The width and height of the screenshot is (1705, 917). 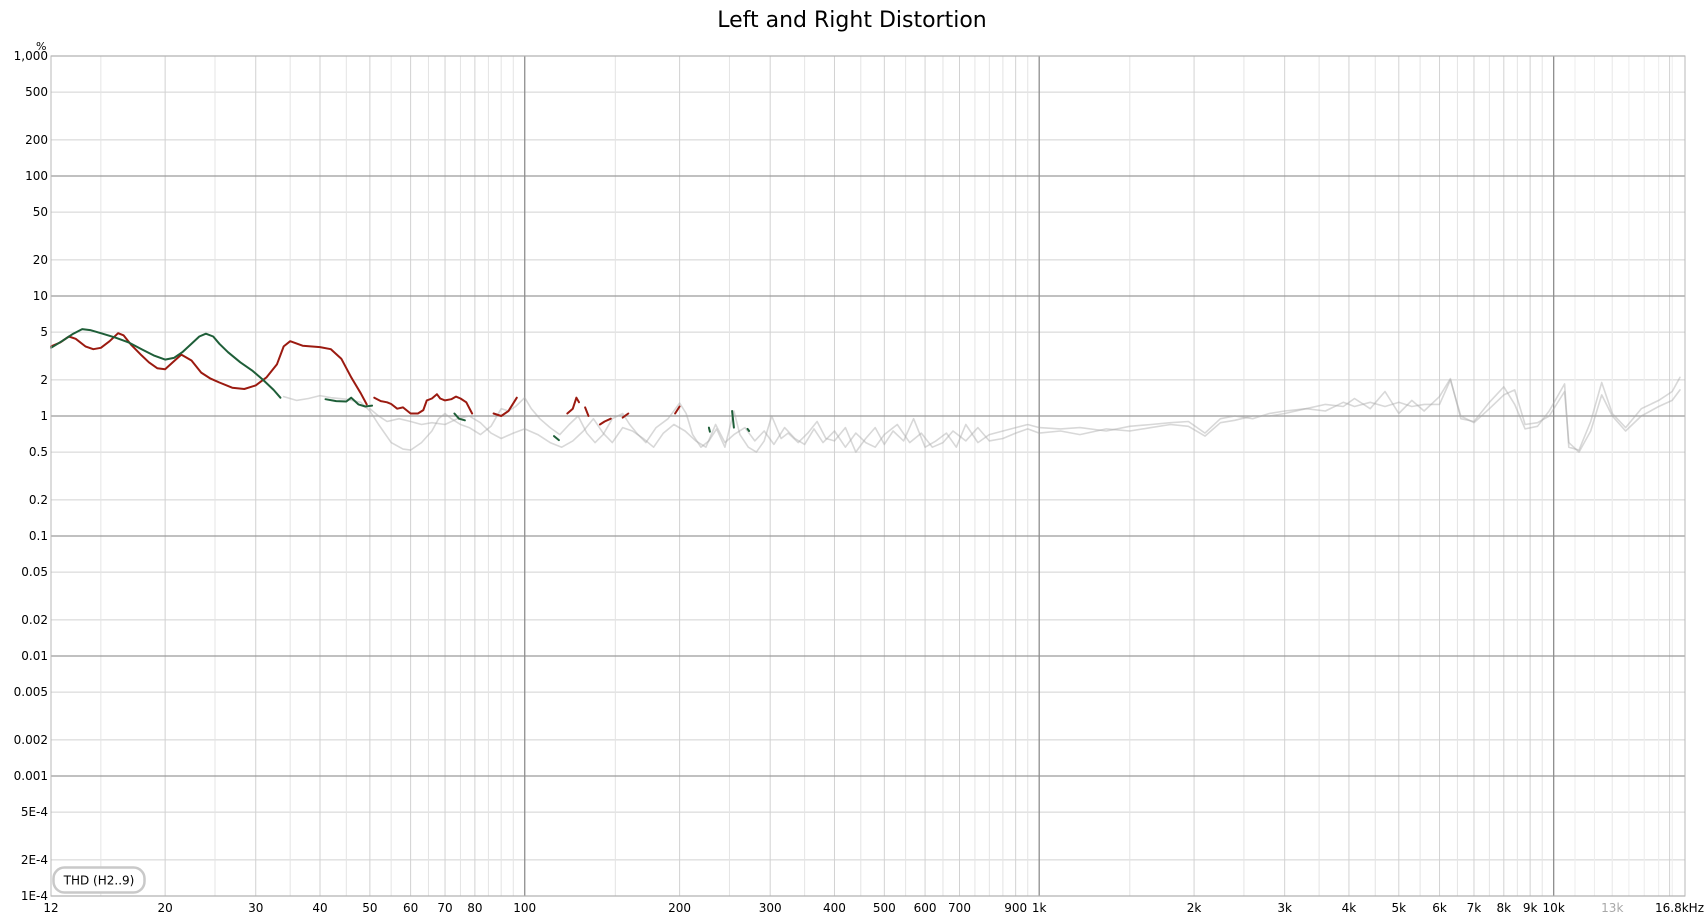 What do you see at coordinates (1015, 908) in the screenshot?
I see `x-tick-label: 900` at bounding box center [1015, 908].